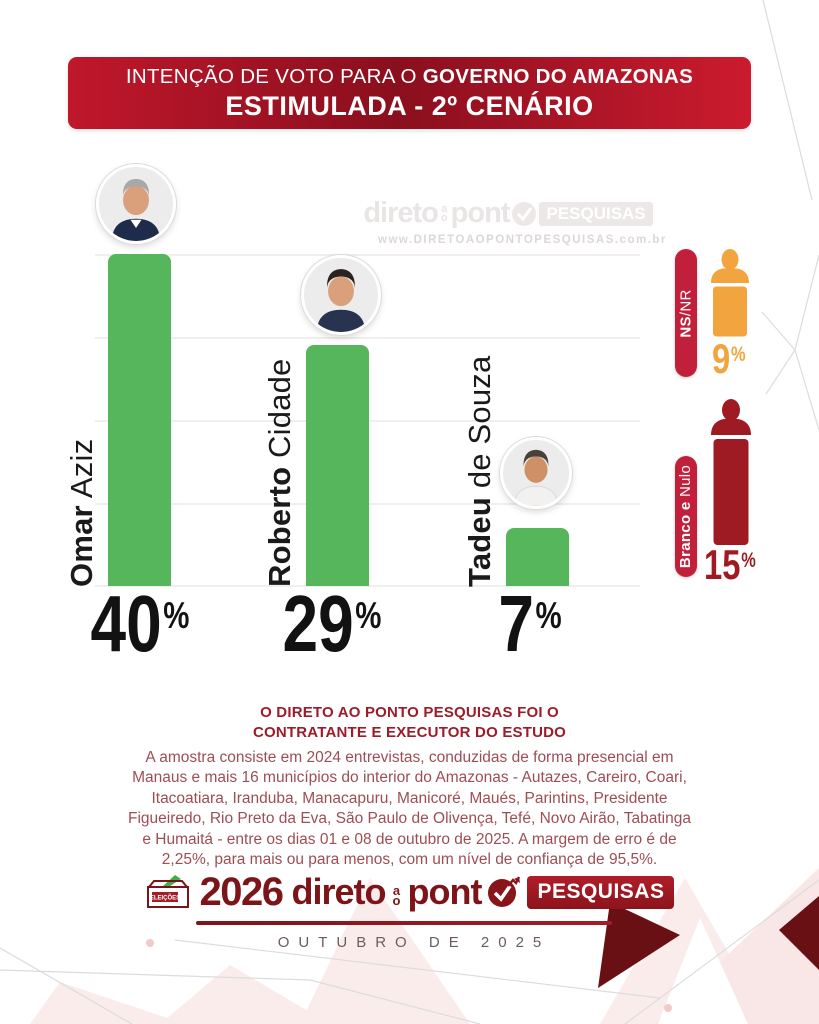 This screenshot has width=819, height=1024. I want to click on candidate-photo-tadeu-de-souza, so click(536, 473).